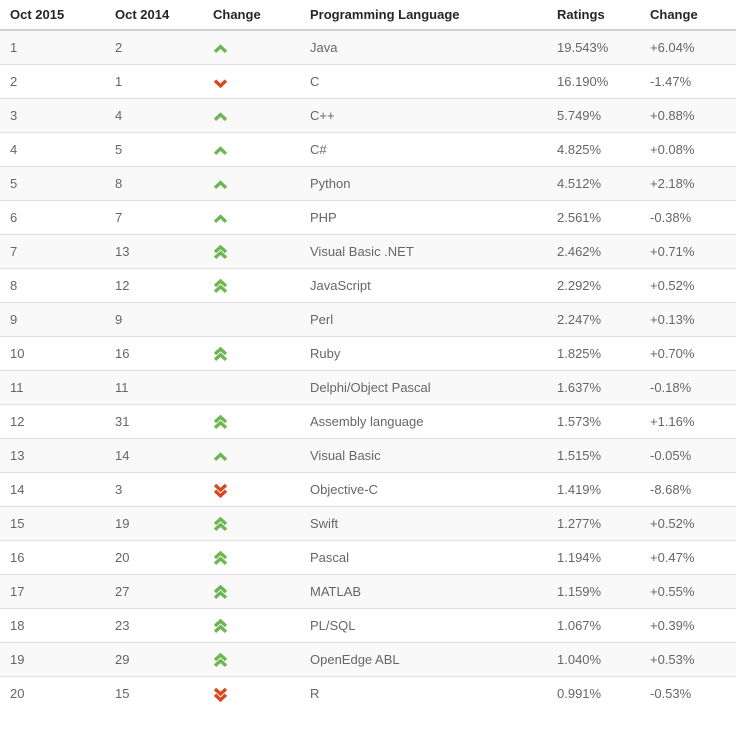 This screenshot has width=742, height=731. I want to click on ratings-value-cell: 2.247%, so click(593, 319).